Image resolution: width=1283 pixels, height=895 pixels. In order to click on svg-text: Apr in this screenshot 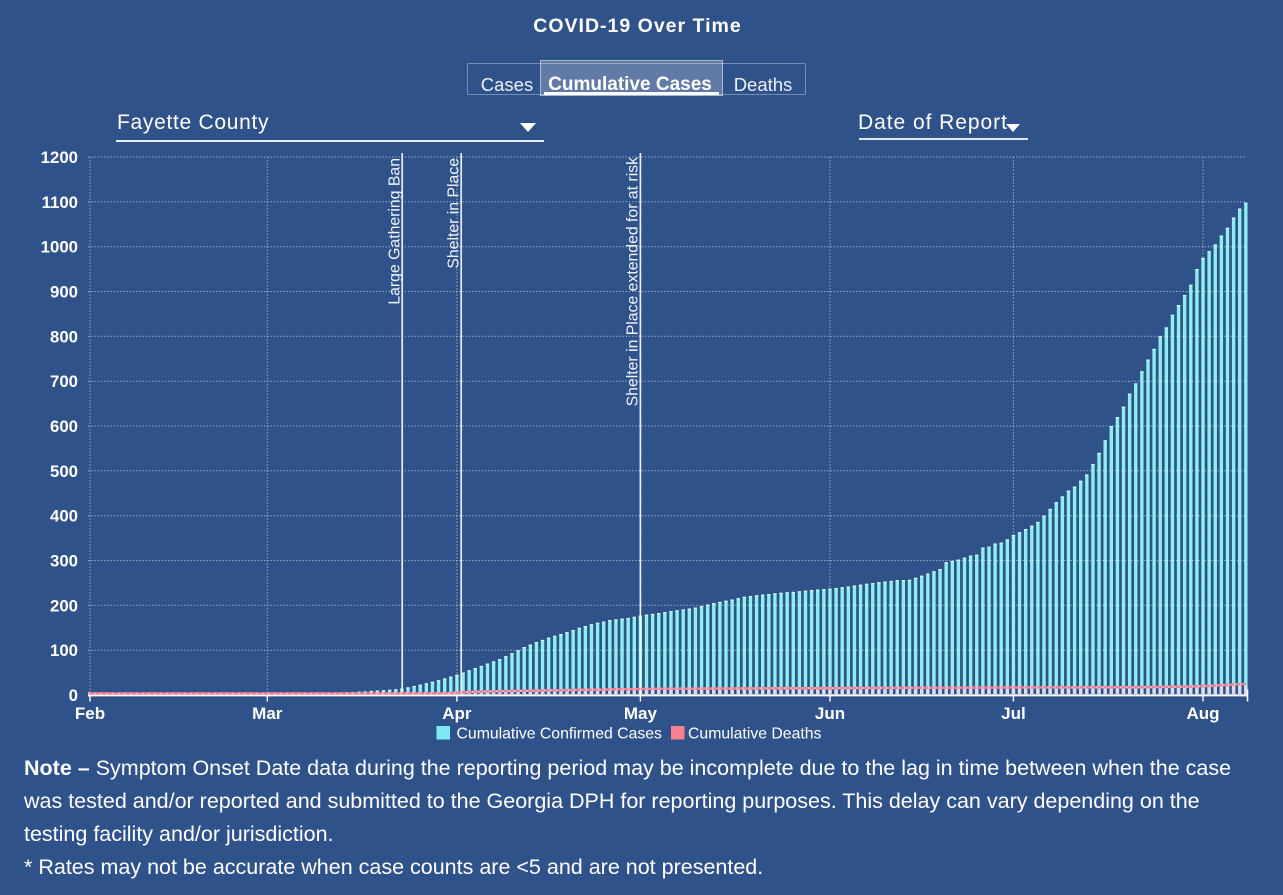, I will do `click(457, 713)`.